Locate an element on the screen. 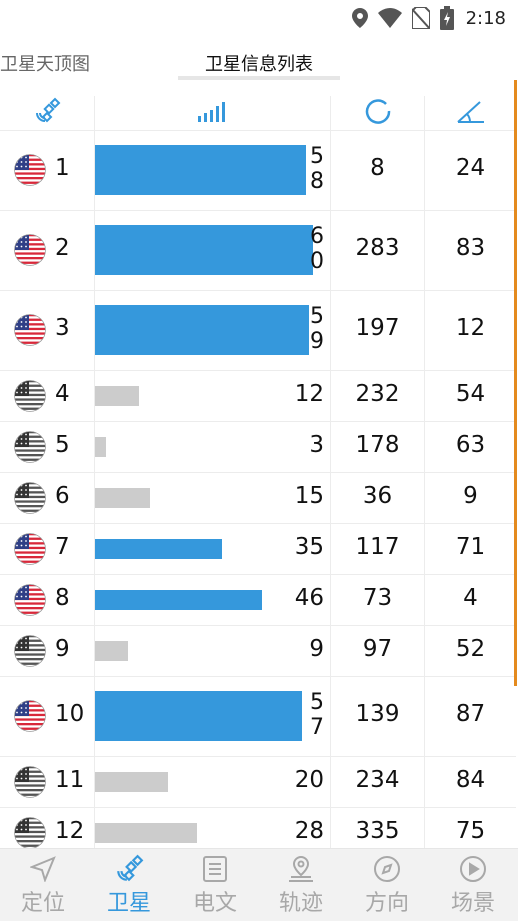 This screenshot has height=921, width=518. table-row: 4 12 232 54 is located at coordinates (258, 395).